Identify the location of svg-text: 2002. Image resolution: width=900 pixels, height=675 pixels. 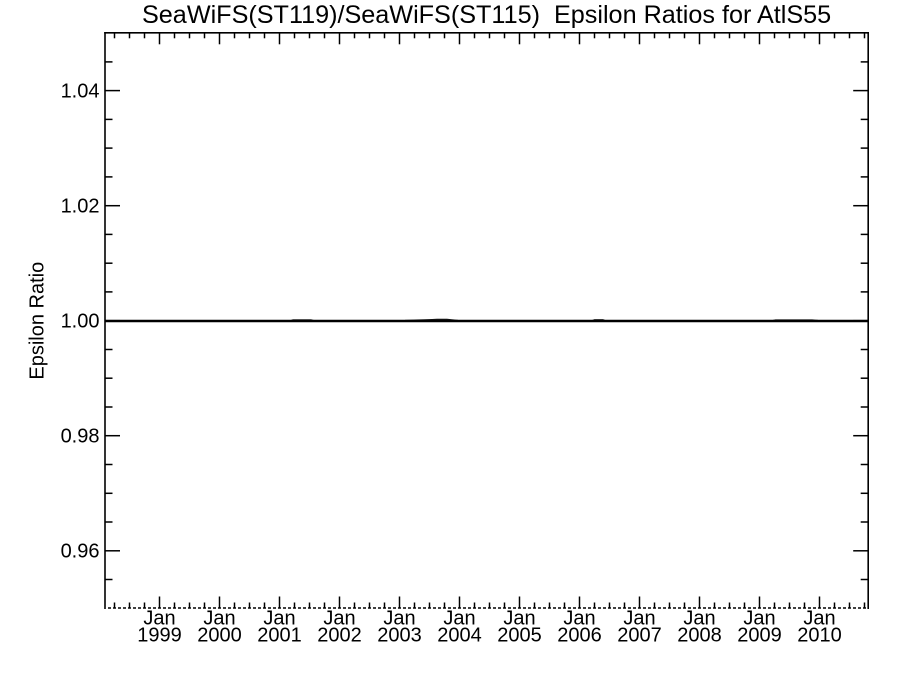
(339, 636).